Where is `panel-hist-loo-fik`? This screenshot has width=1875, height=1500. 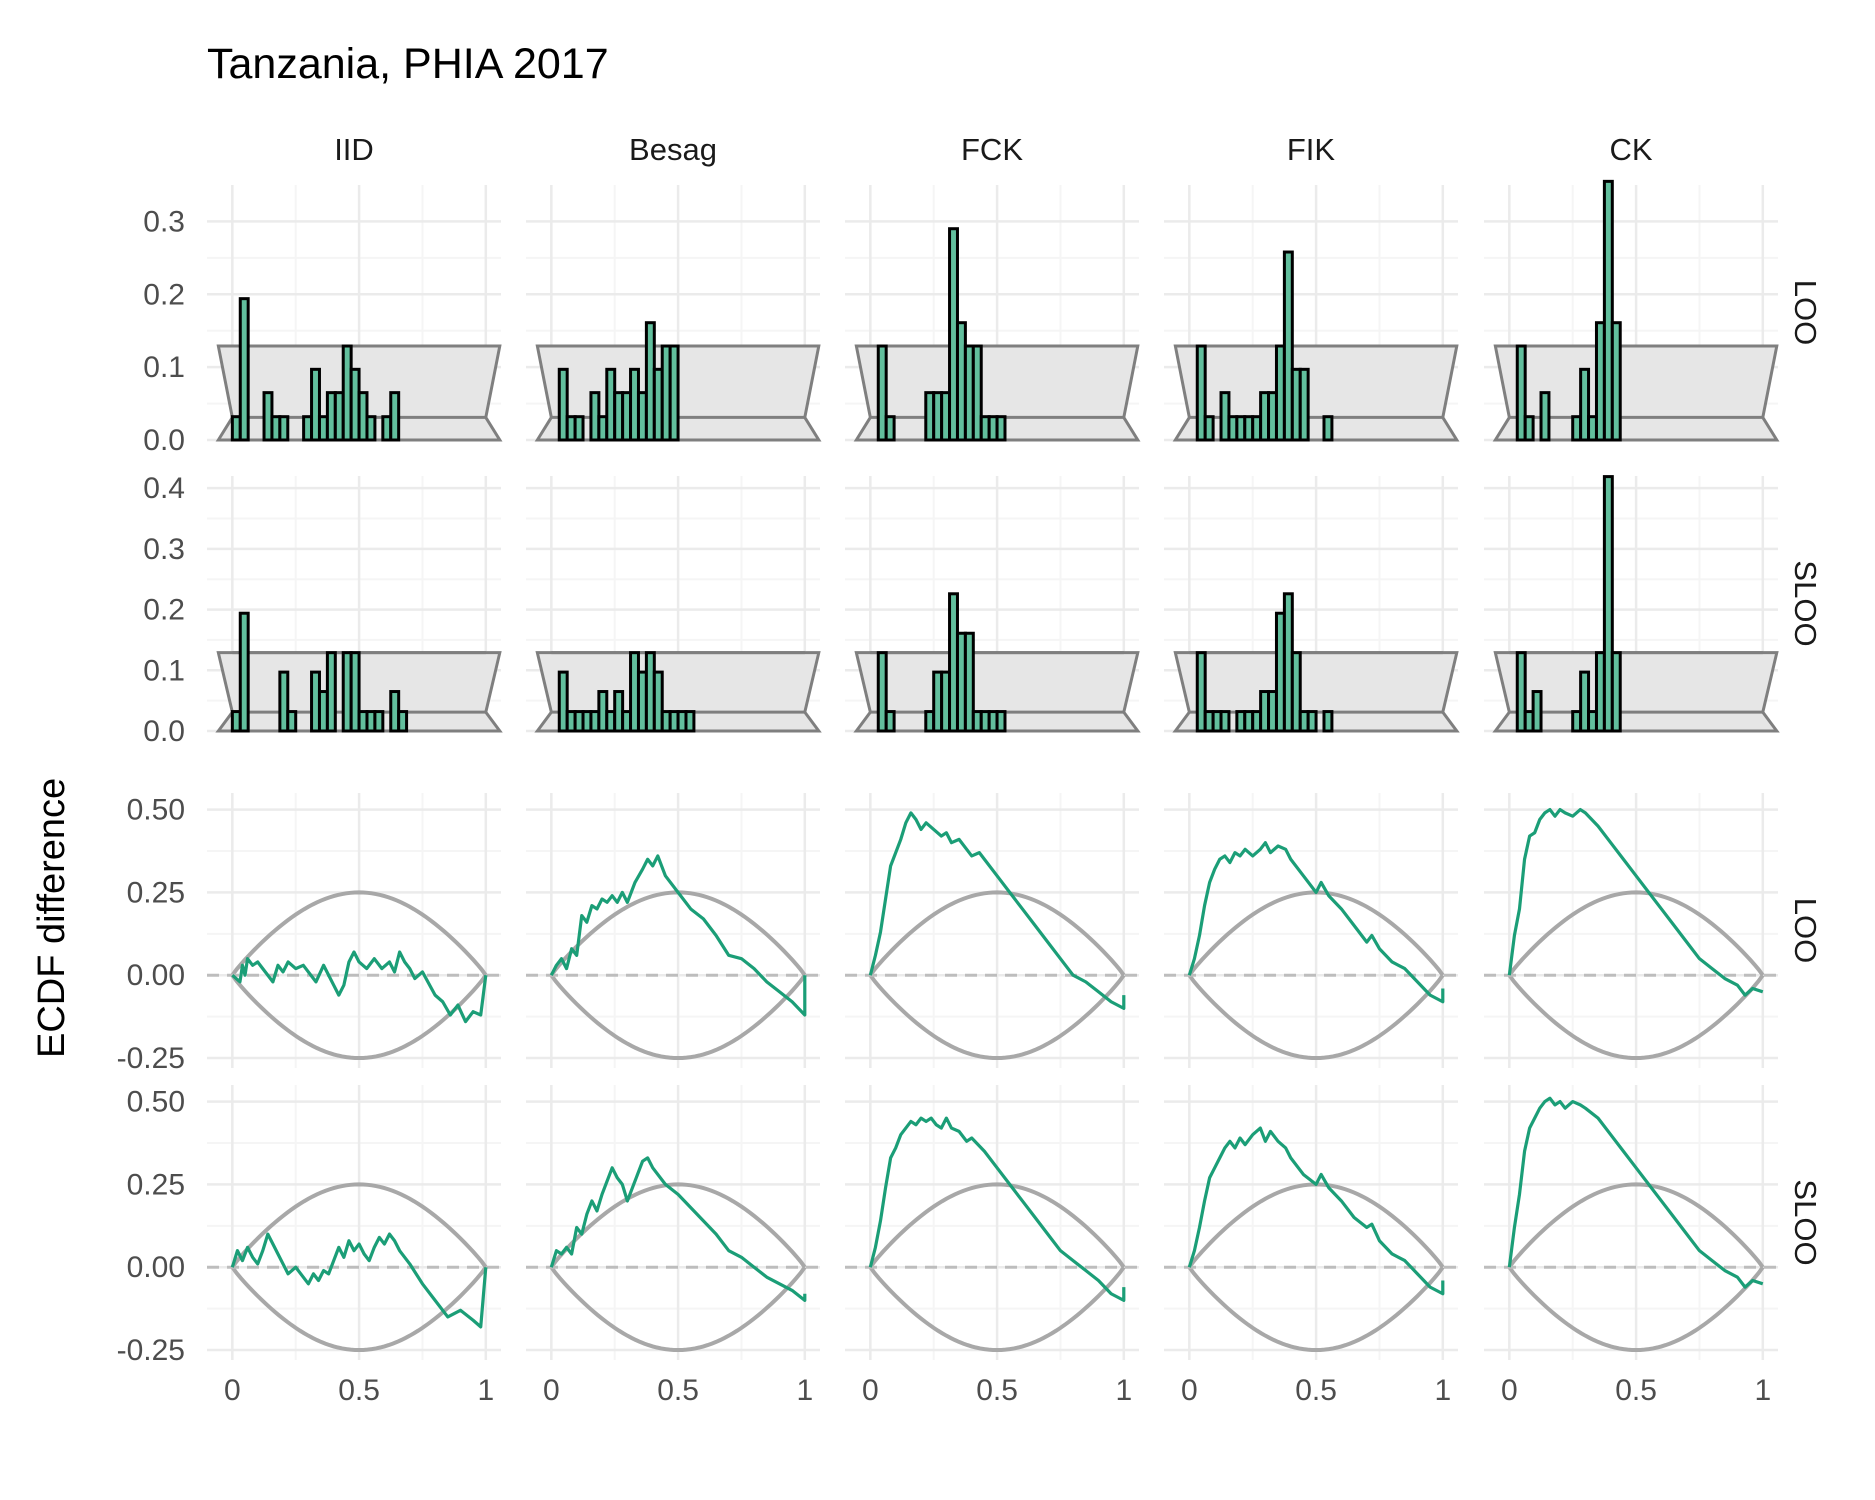
panel-hist-loo-fik is located at coordinates (1312, 313).